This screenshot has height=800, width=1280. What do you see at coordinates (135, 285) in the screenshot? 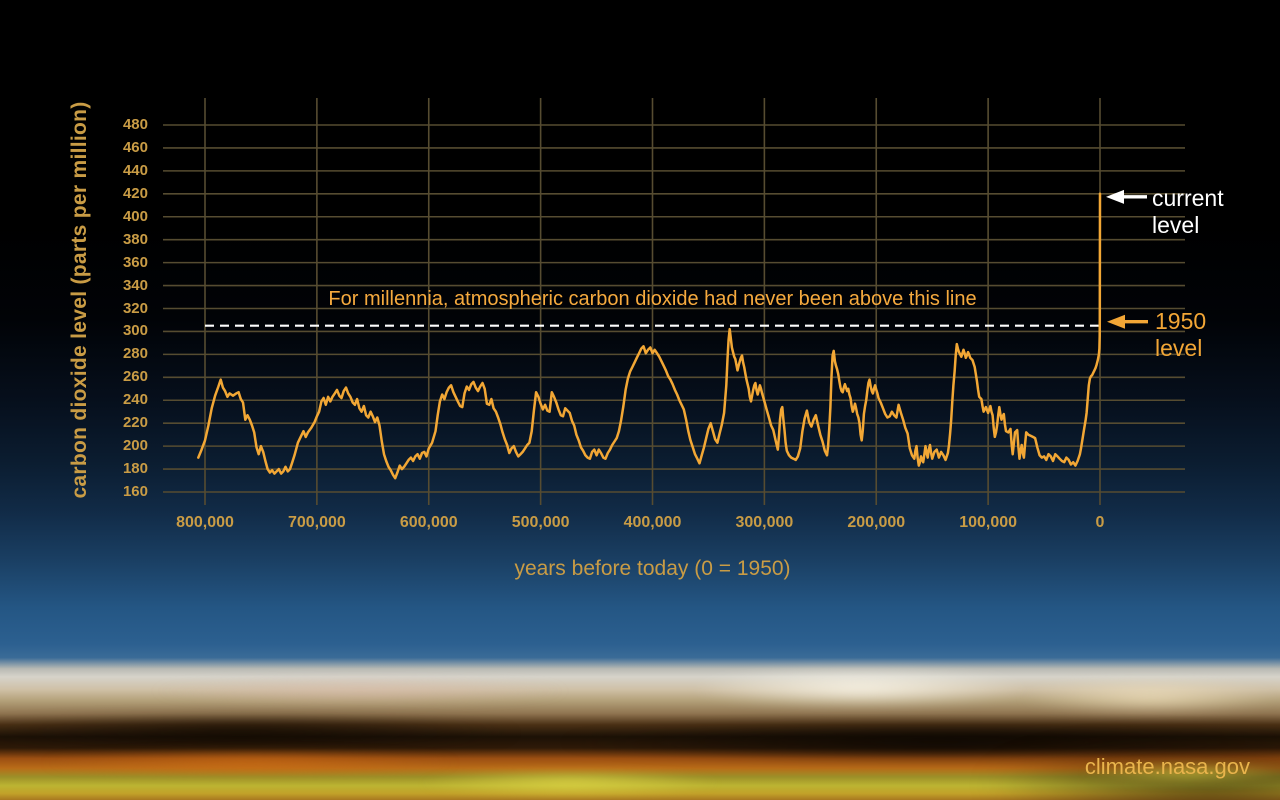
I see `y-tick-label: 340` at bounding box center [135, 285].